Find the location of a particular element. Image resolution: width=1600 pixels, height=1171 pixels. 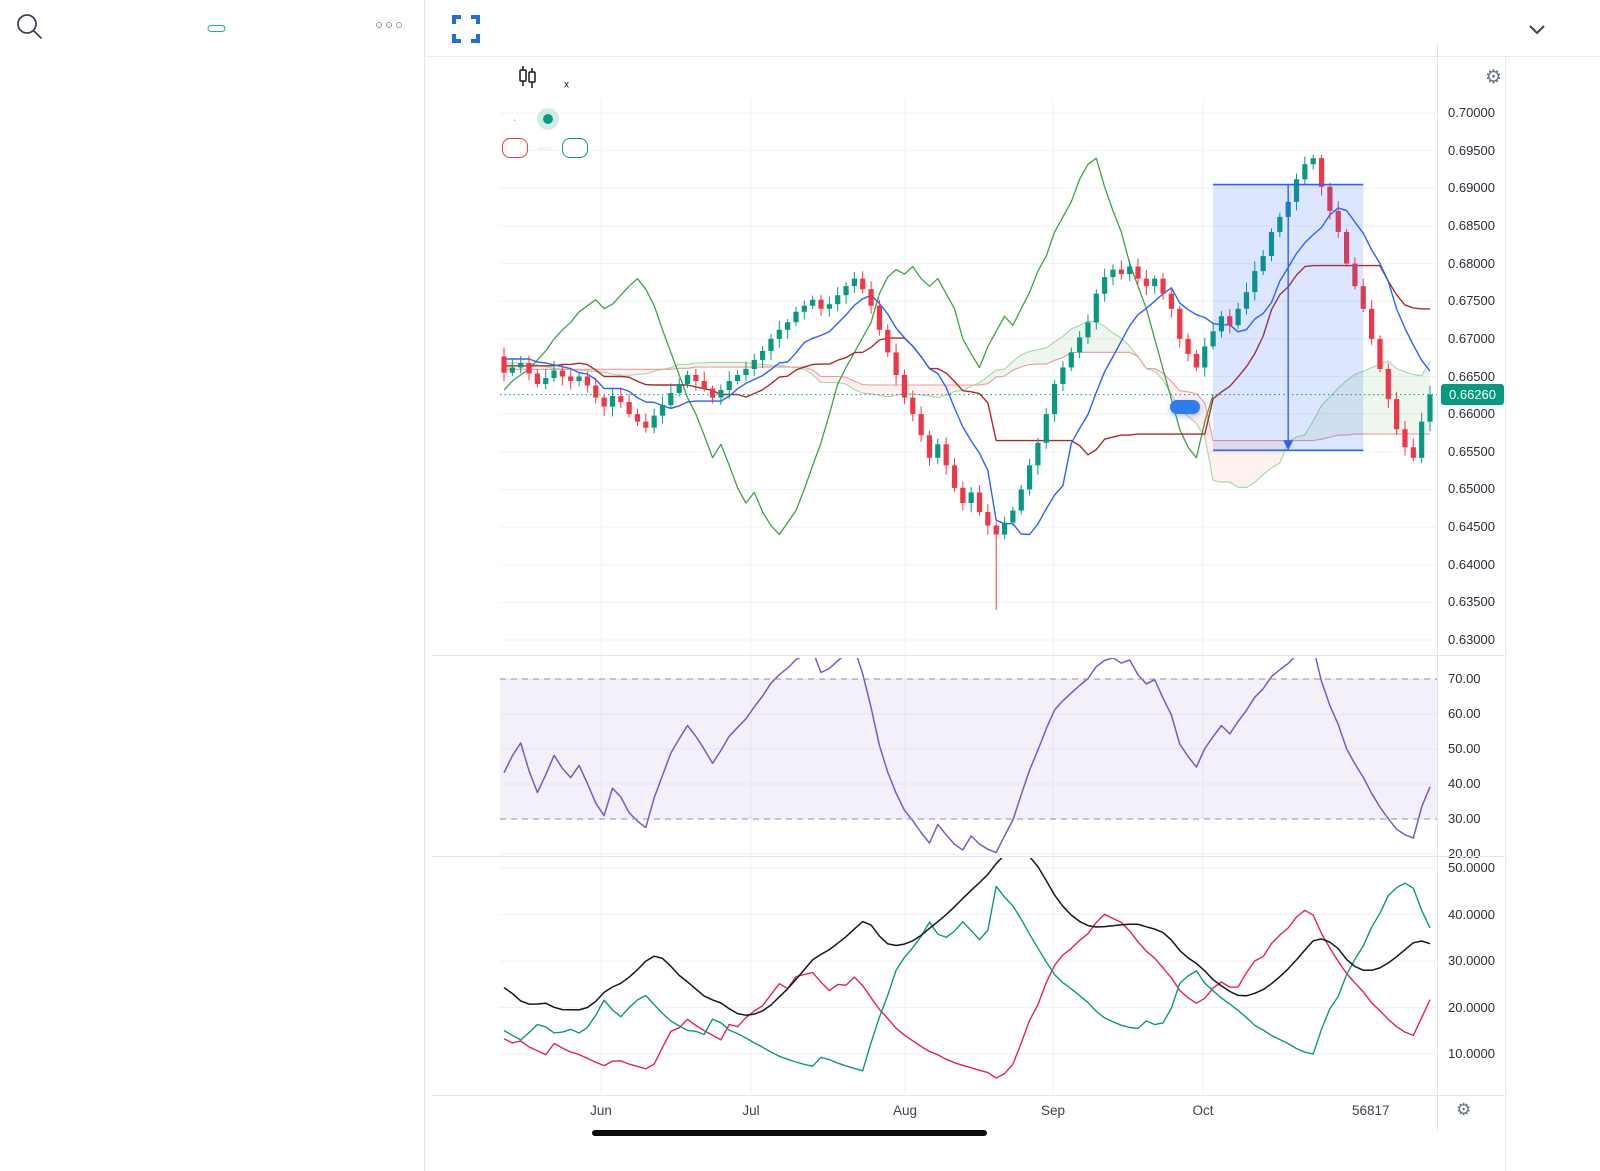

measure-tooltip is located at coordinates (1185, 407).